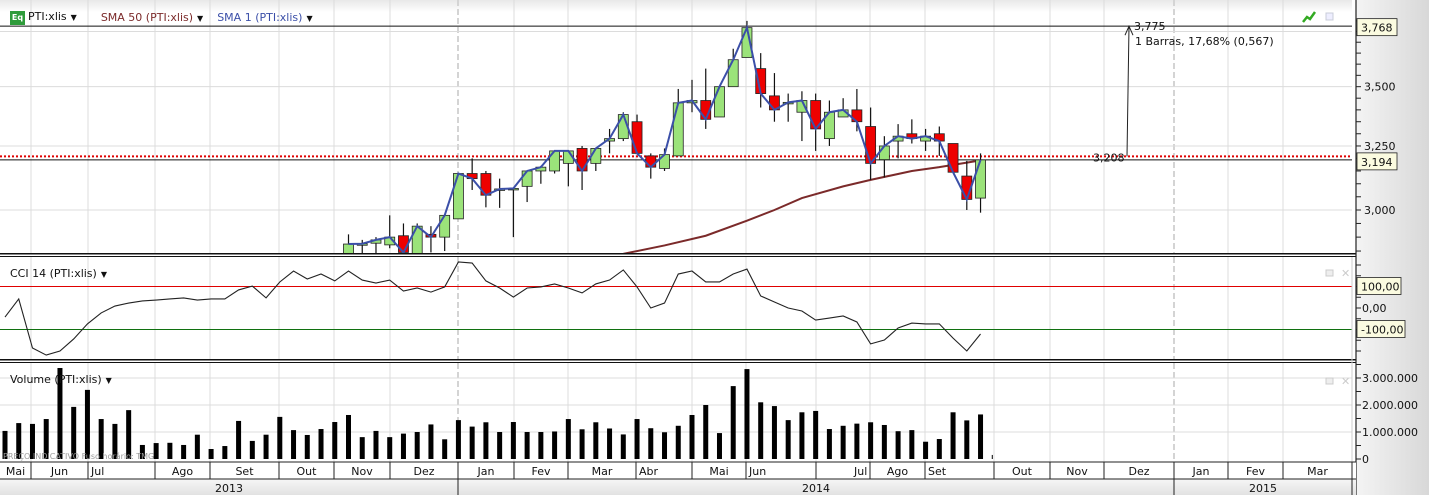 The image size is (1429, 495). I want to click on month-row, so click(678, 470).